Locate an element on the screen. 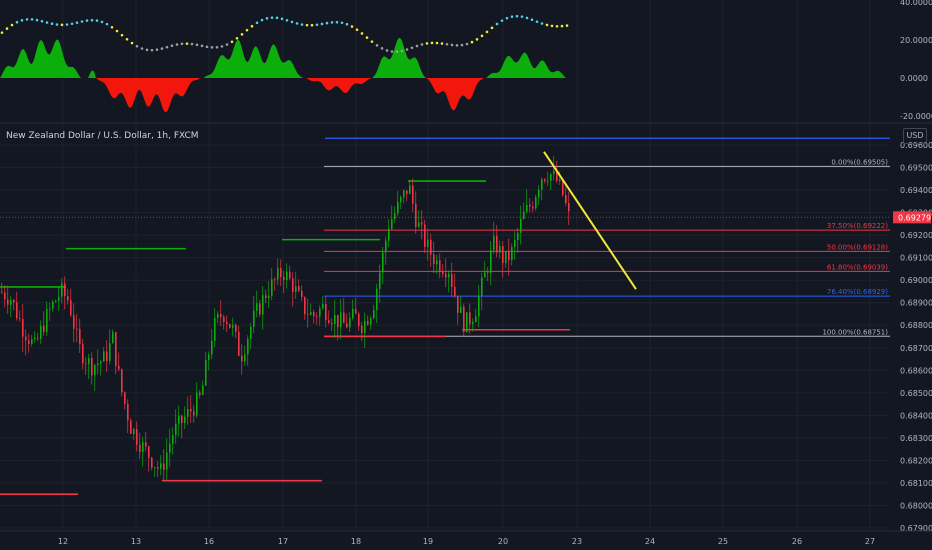 The image size is (932, 550). fib-level-label: 76.40%(0.68929) is located at coordinates (857, 292).